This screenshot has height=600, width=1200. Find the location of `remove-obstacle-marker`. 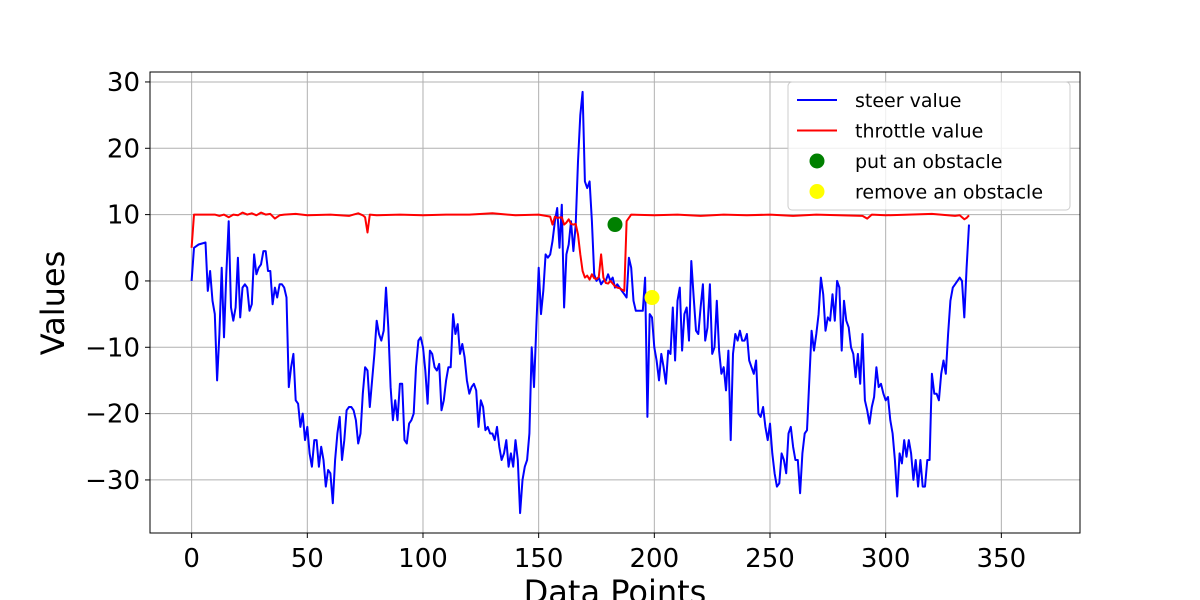

remove-obstacle-marker is located at coordinates (652, 298).